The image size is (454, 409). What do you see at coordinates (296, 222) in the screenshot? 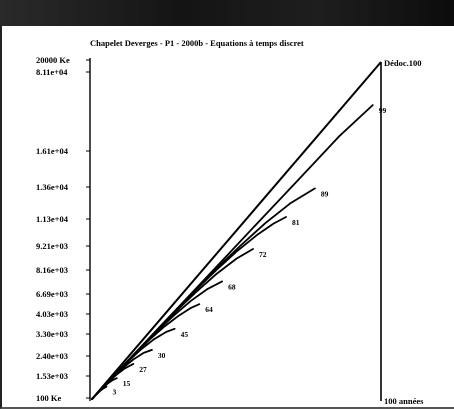
I see `series-label-81: 81` at bounding box center [296, 222].